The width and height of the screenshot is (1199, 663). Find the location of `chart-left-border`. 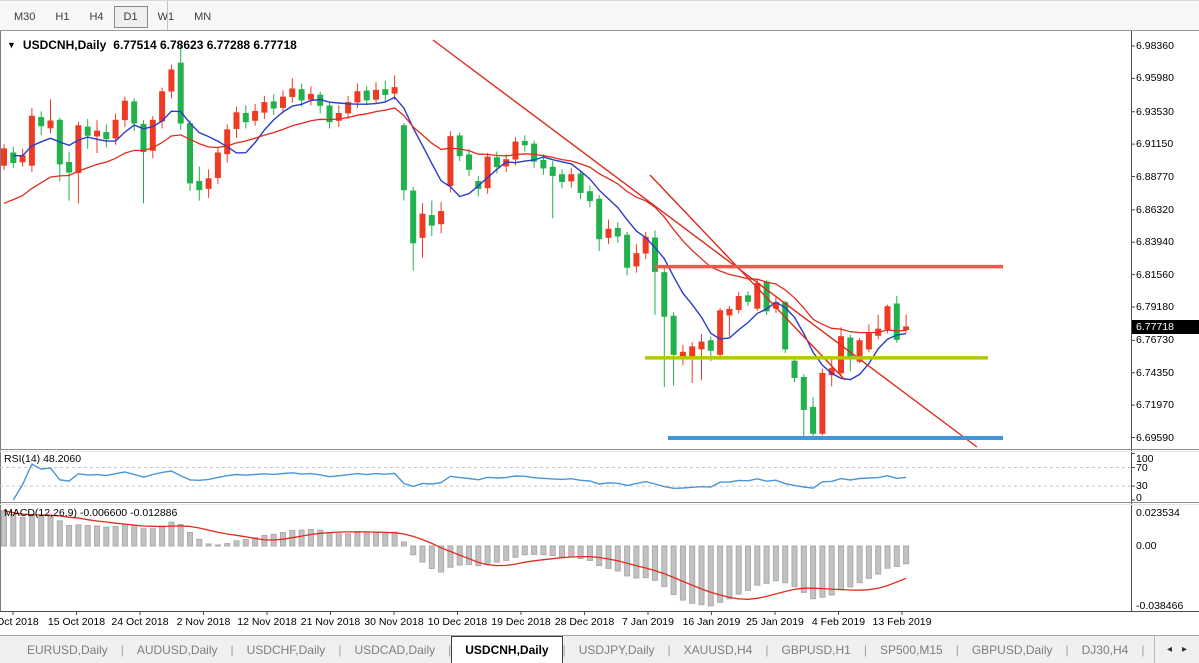

chart-left-border is located at coordinates (0, 321).